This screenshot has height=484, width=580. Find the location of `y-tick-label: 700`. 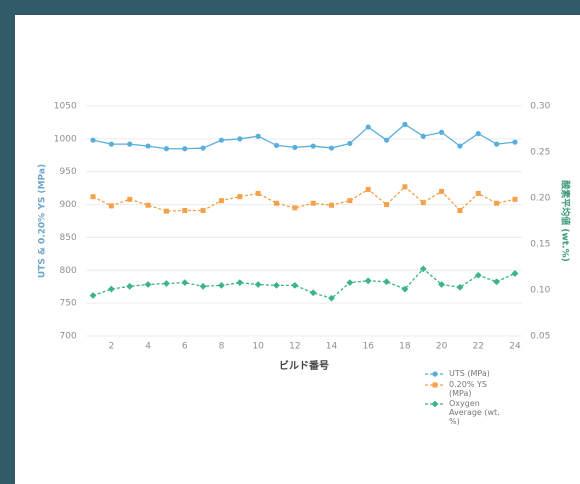

y-tick-label: 700 is located at coordinates (68, 337).